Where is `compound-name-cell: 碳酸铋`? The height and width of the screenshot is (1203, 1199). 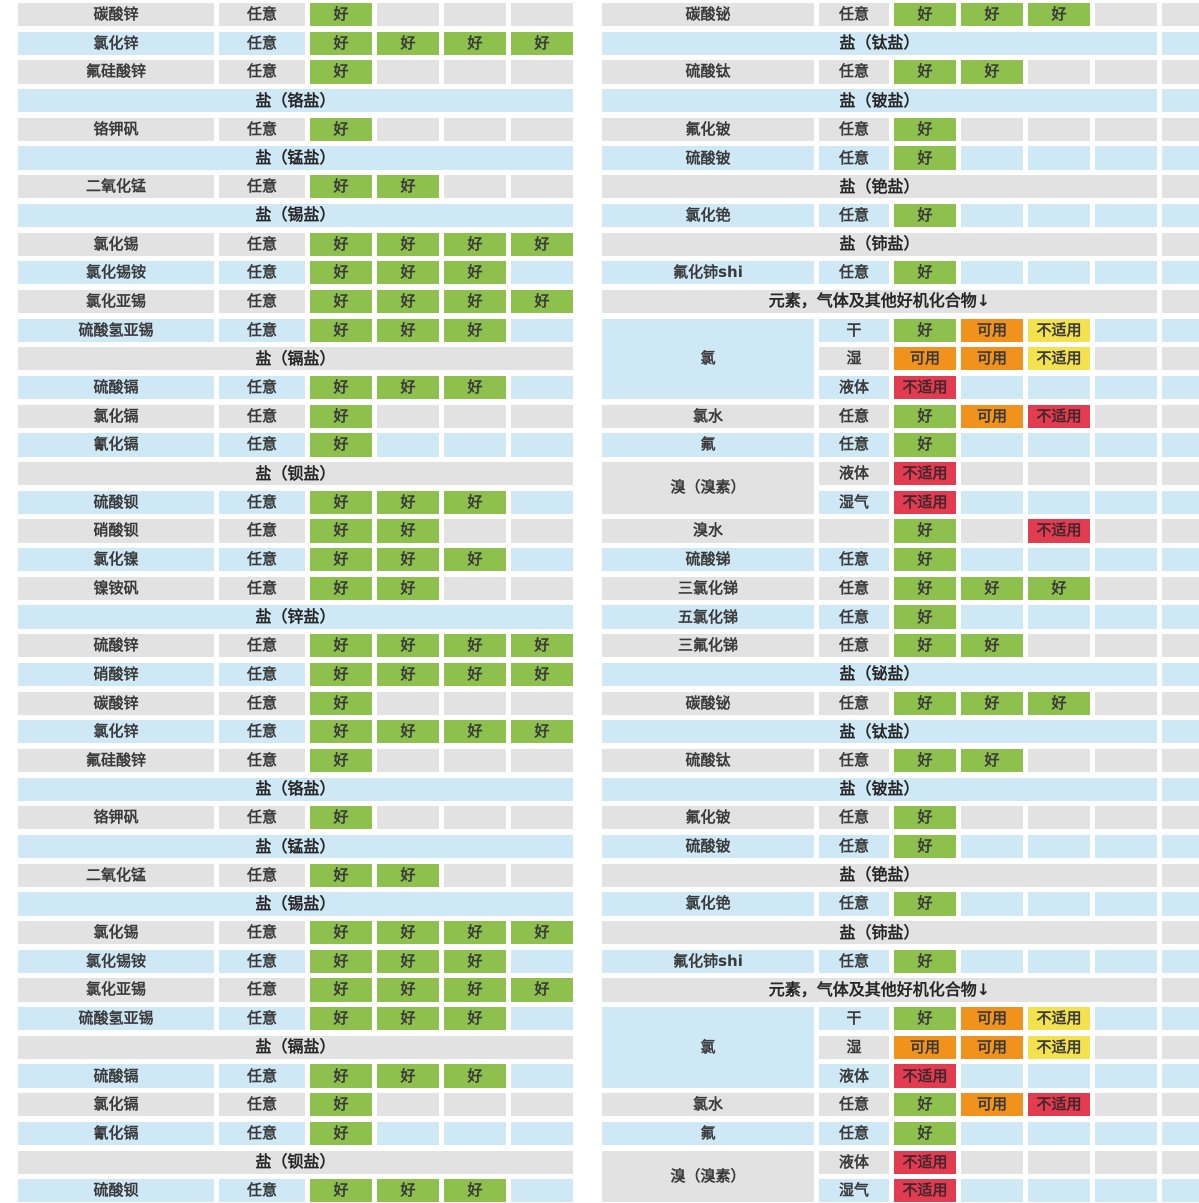 compound-name-cell: 碳酸铋 is located at coordinates (708, 703).